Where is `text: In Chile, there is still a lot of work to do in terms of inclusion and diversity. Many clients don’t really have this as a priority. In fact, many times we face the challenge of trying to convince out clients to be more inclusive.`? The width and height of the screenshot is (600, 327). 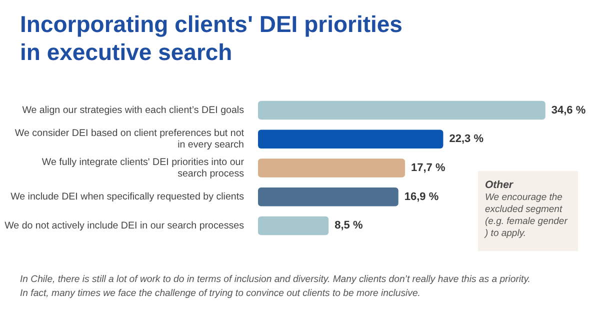 text: In Chile, there is still a lot of work to do in terms of inclusion and diversity. Many clients don’t really have this as a priority. In fact, many times we face the challenge of trying to convince out clients to be more inclusive. is located at coordinates (275, 287).